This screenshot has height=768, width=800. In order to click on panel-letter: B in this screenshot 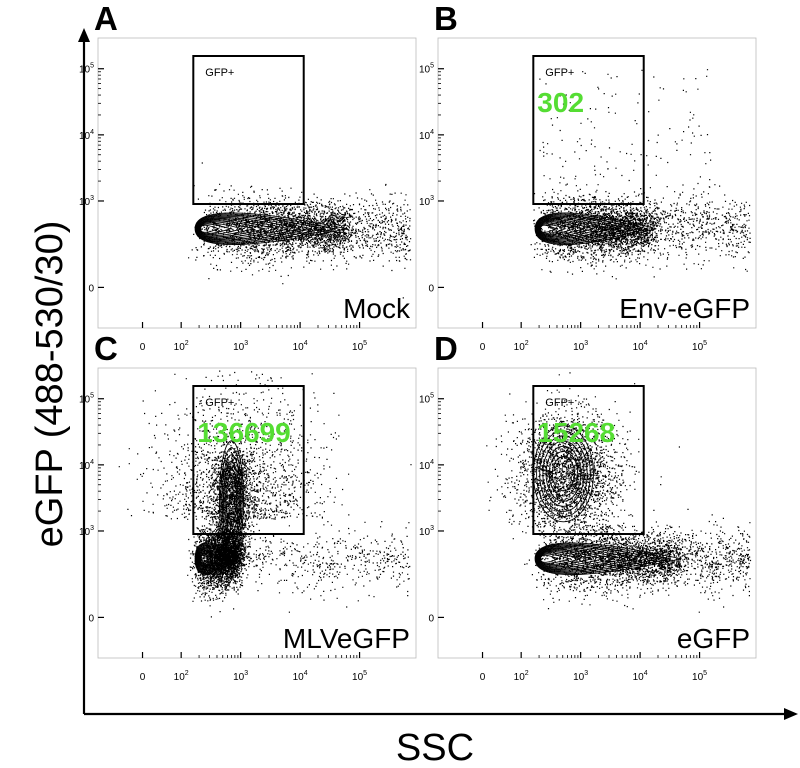, I will do `click(446, 18)`.